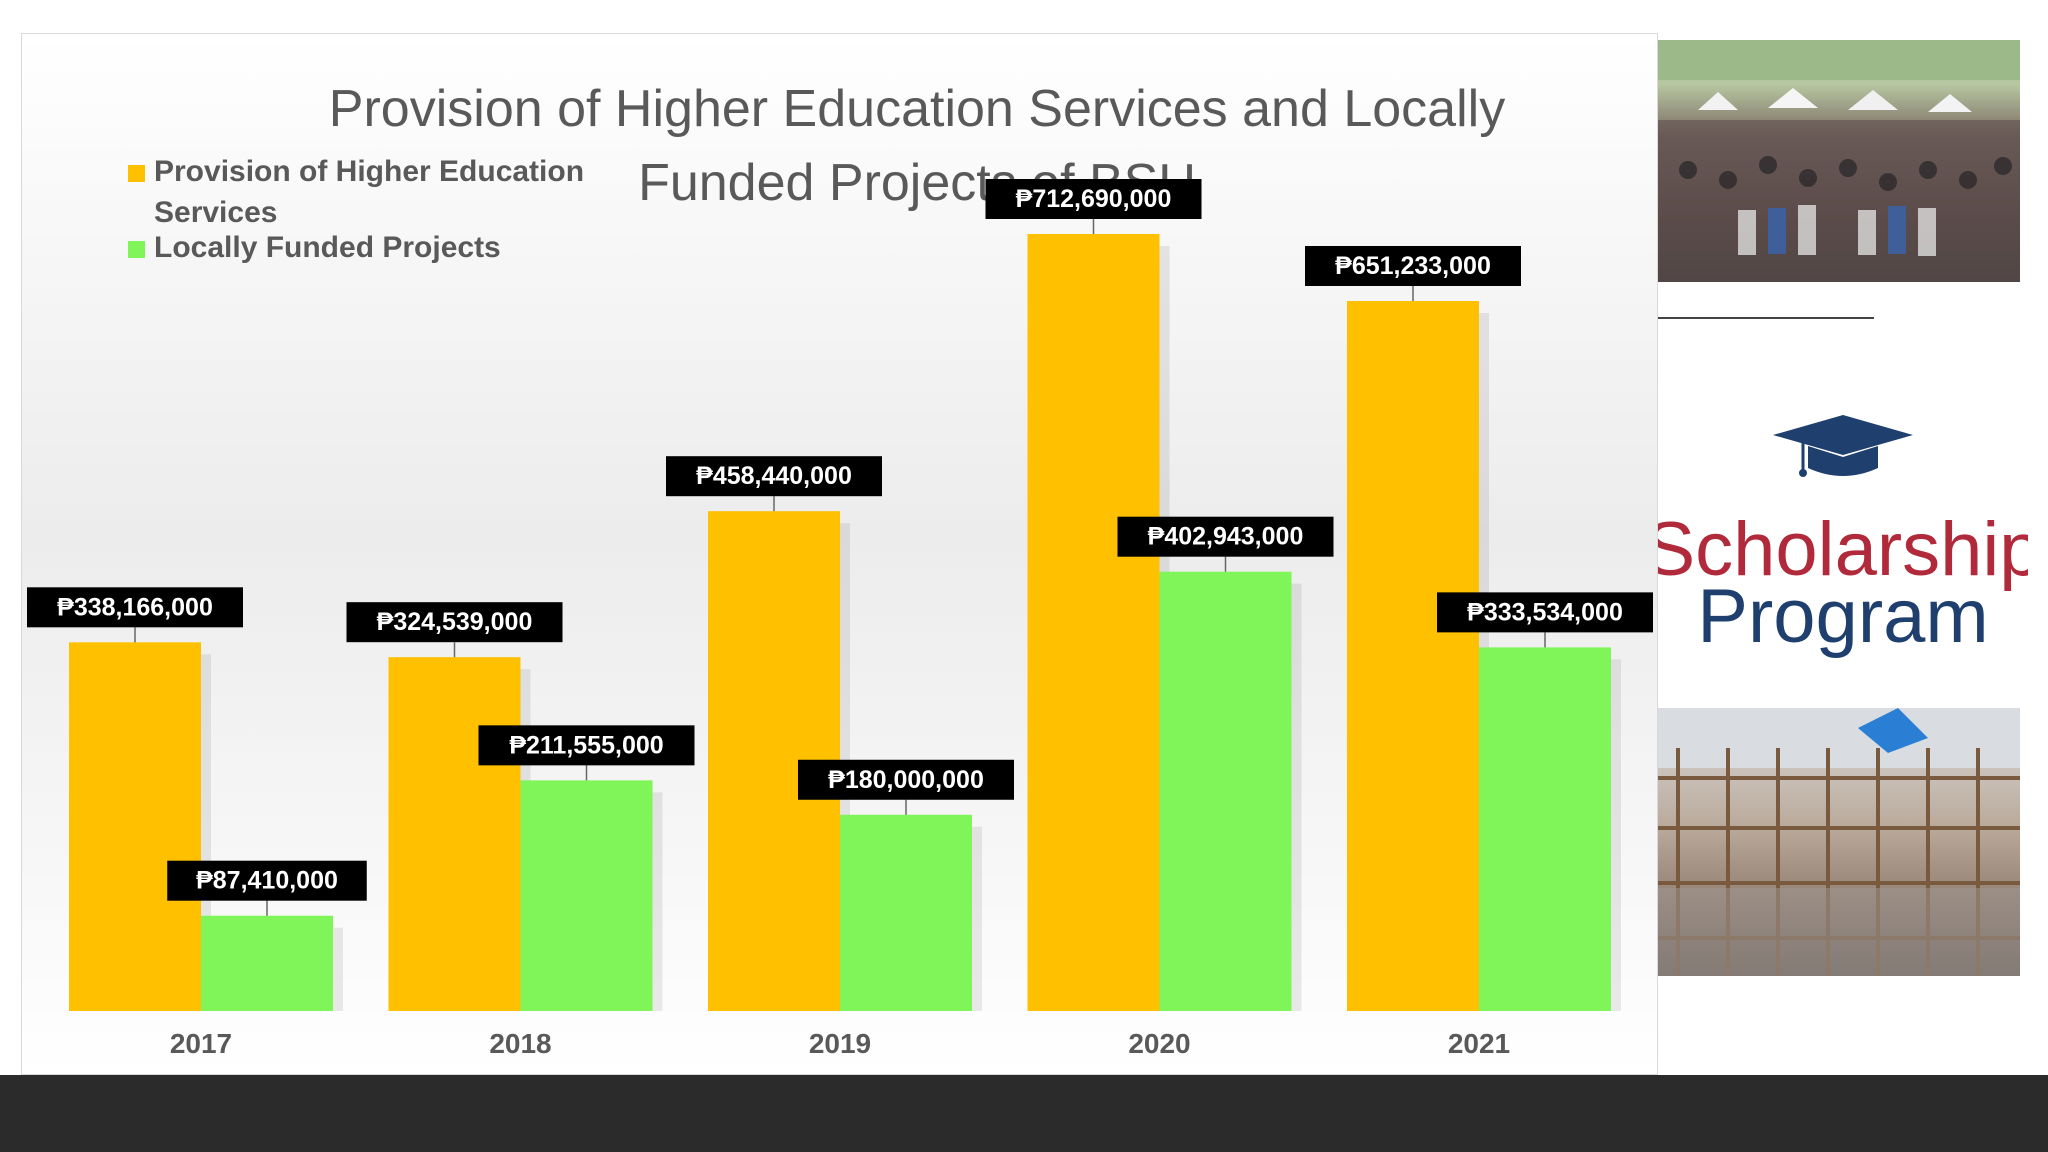  I want to click on x-tick-label: 2017, so click(201, 1043).